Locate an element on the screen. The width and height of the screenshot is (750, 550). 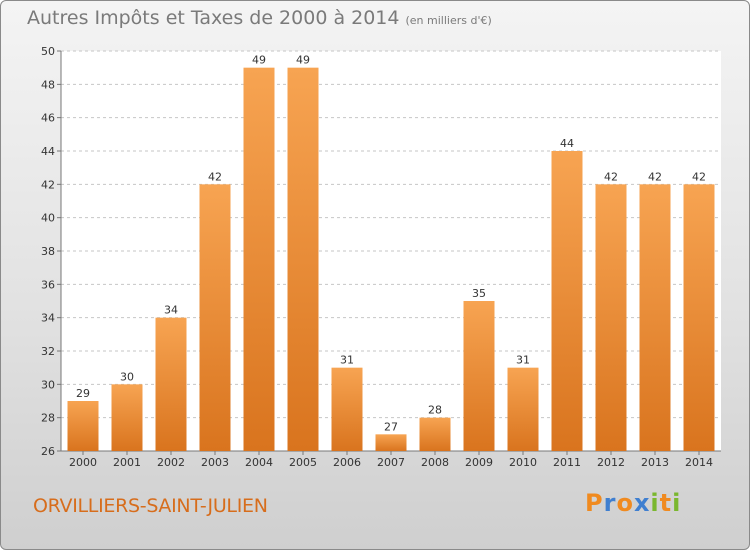
logo-letter: P is located at coordinates (594, 503).